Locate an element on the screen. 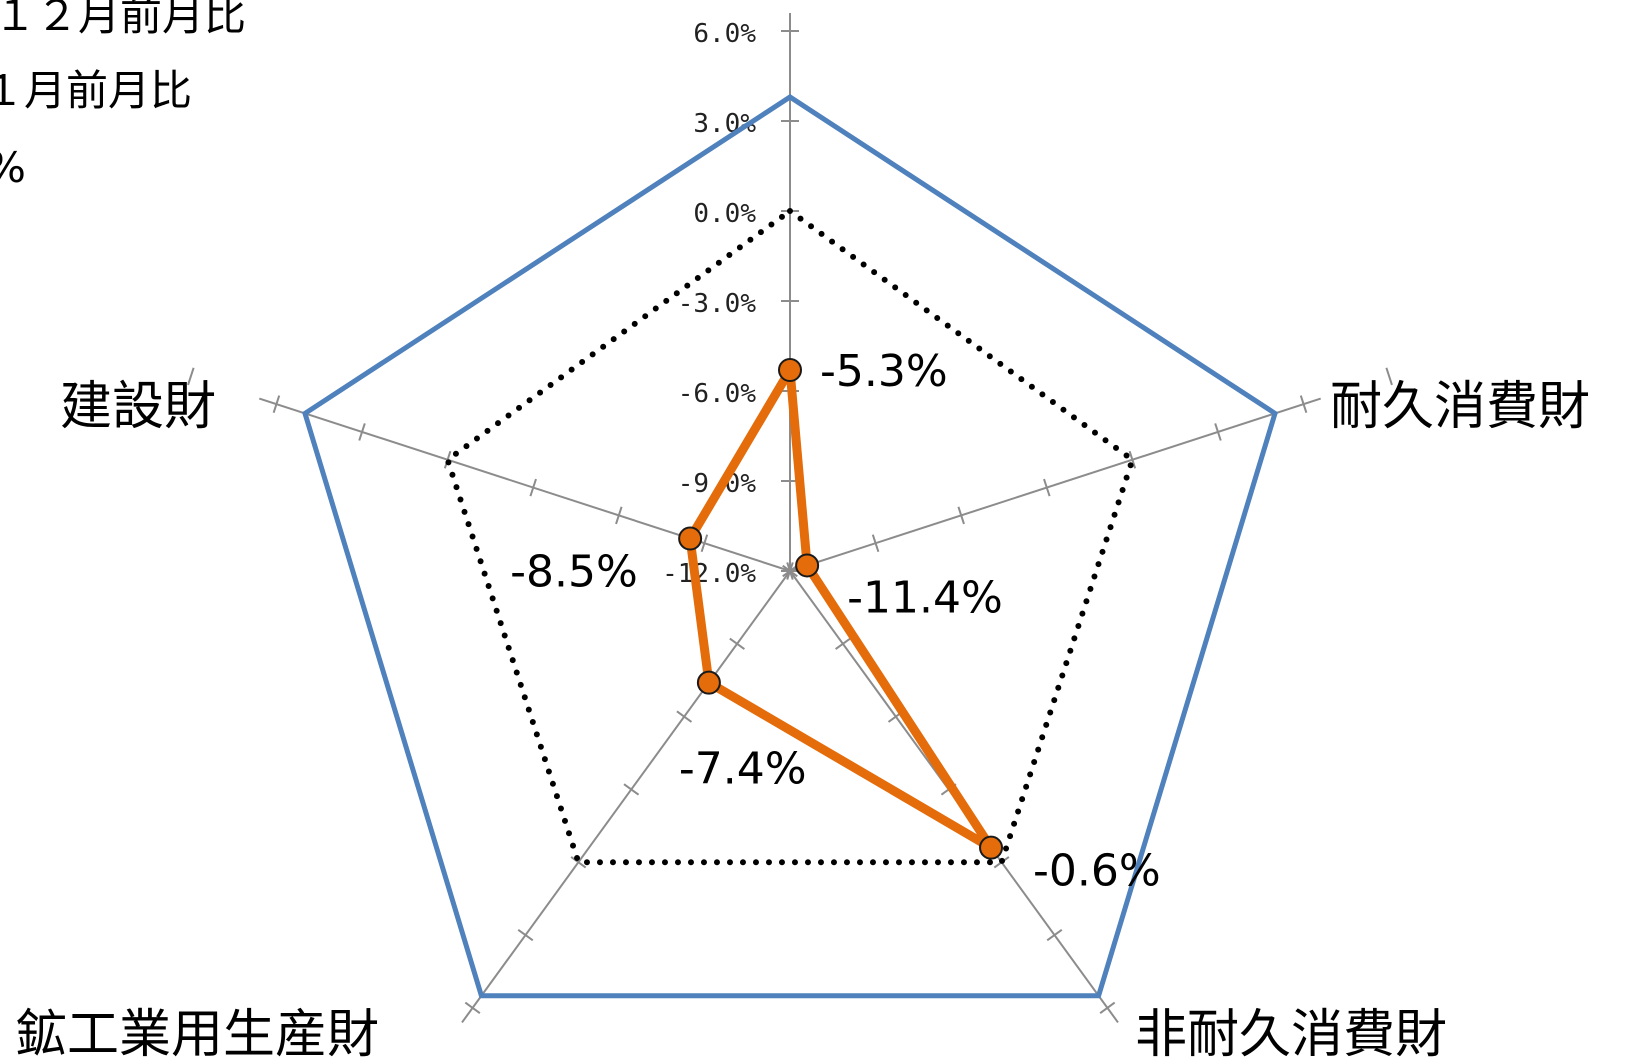  category-label: 非耐久消費財 is located at coordinates (1291, 1033).